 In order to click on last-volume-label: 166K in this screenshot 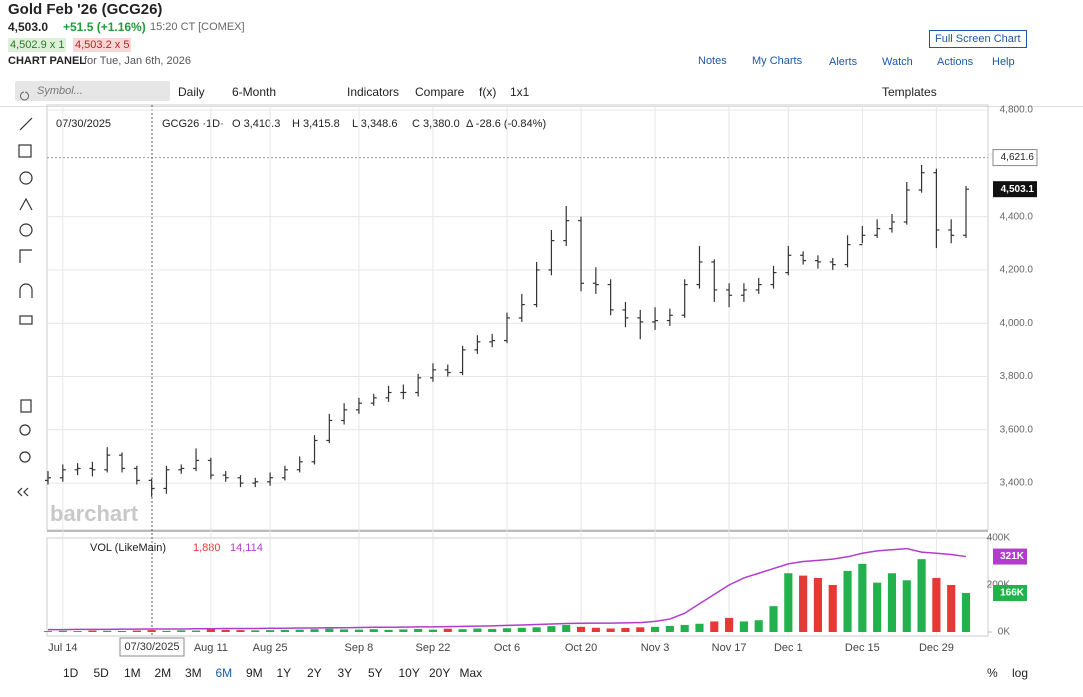, I will do `click(1012, 593)`.